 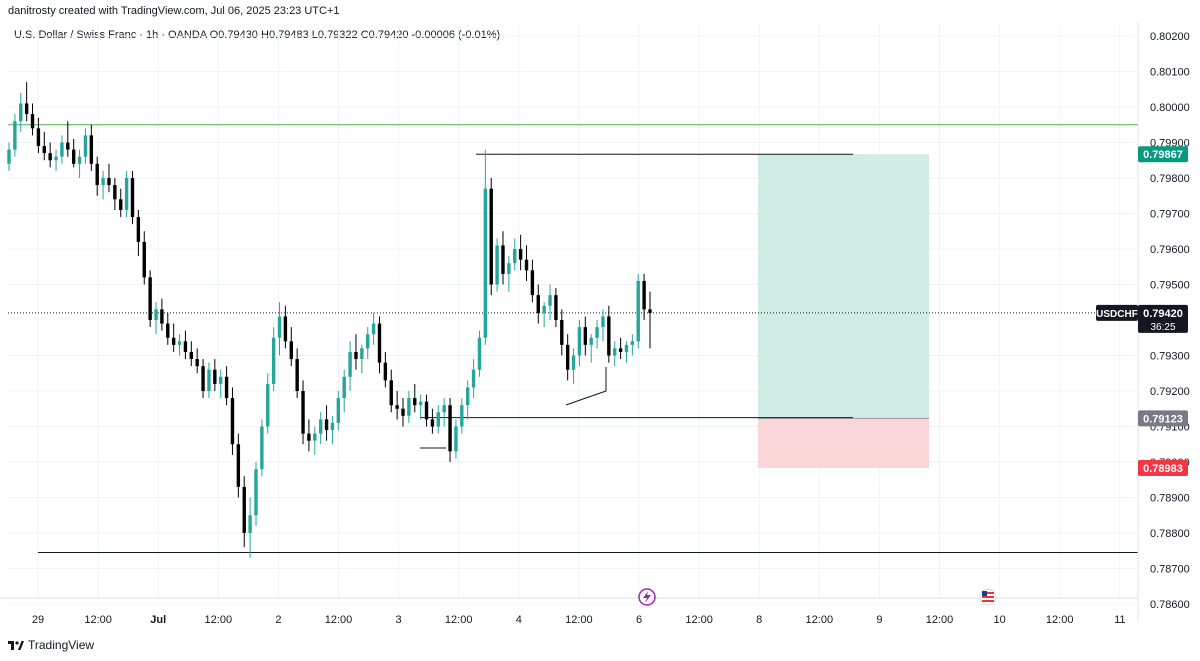 I want to click on y-tick-label: 0.78600, so click(x=1170, y=605).